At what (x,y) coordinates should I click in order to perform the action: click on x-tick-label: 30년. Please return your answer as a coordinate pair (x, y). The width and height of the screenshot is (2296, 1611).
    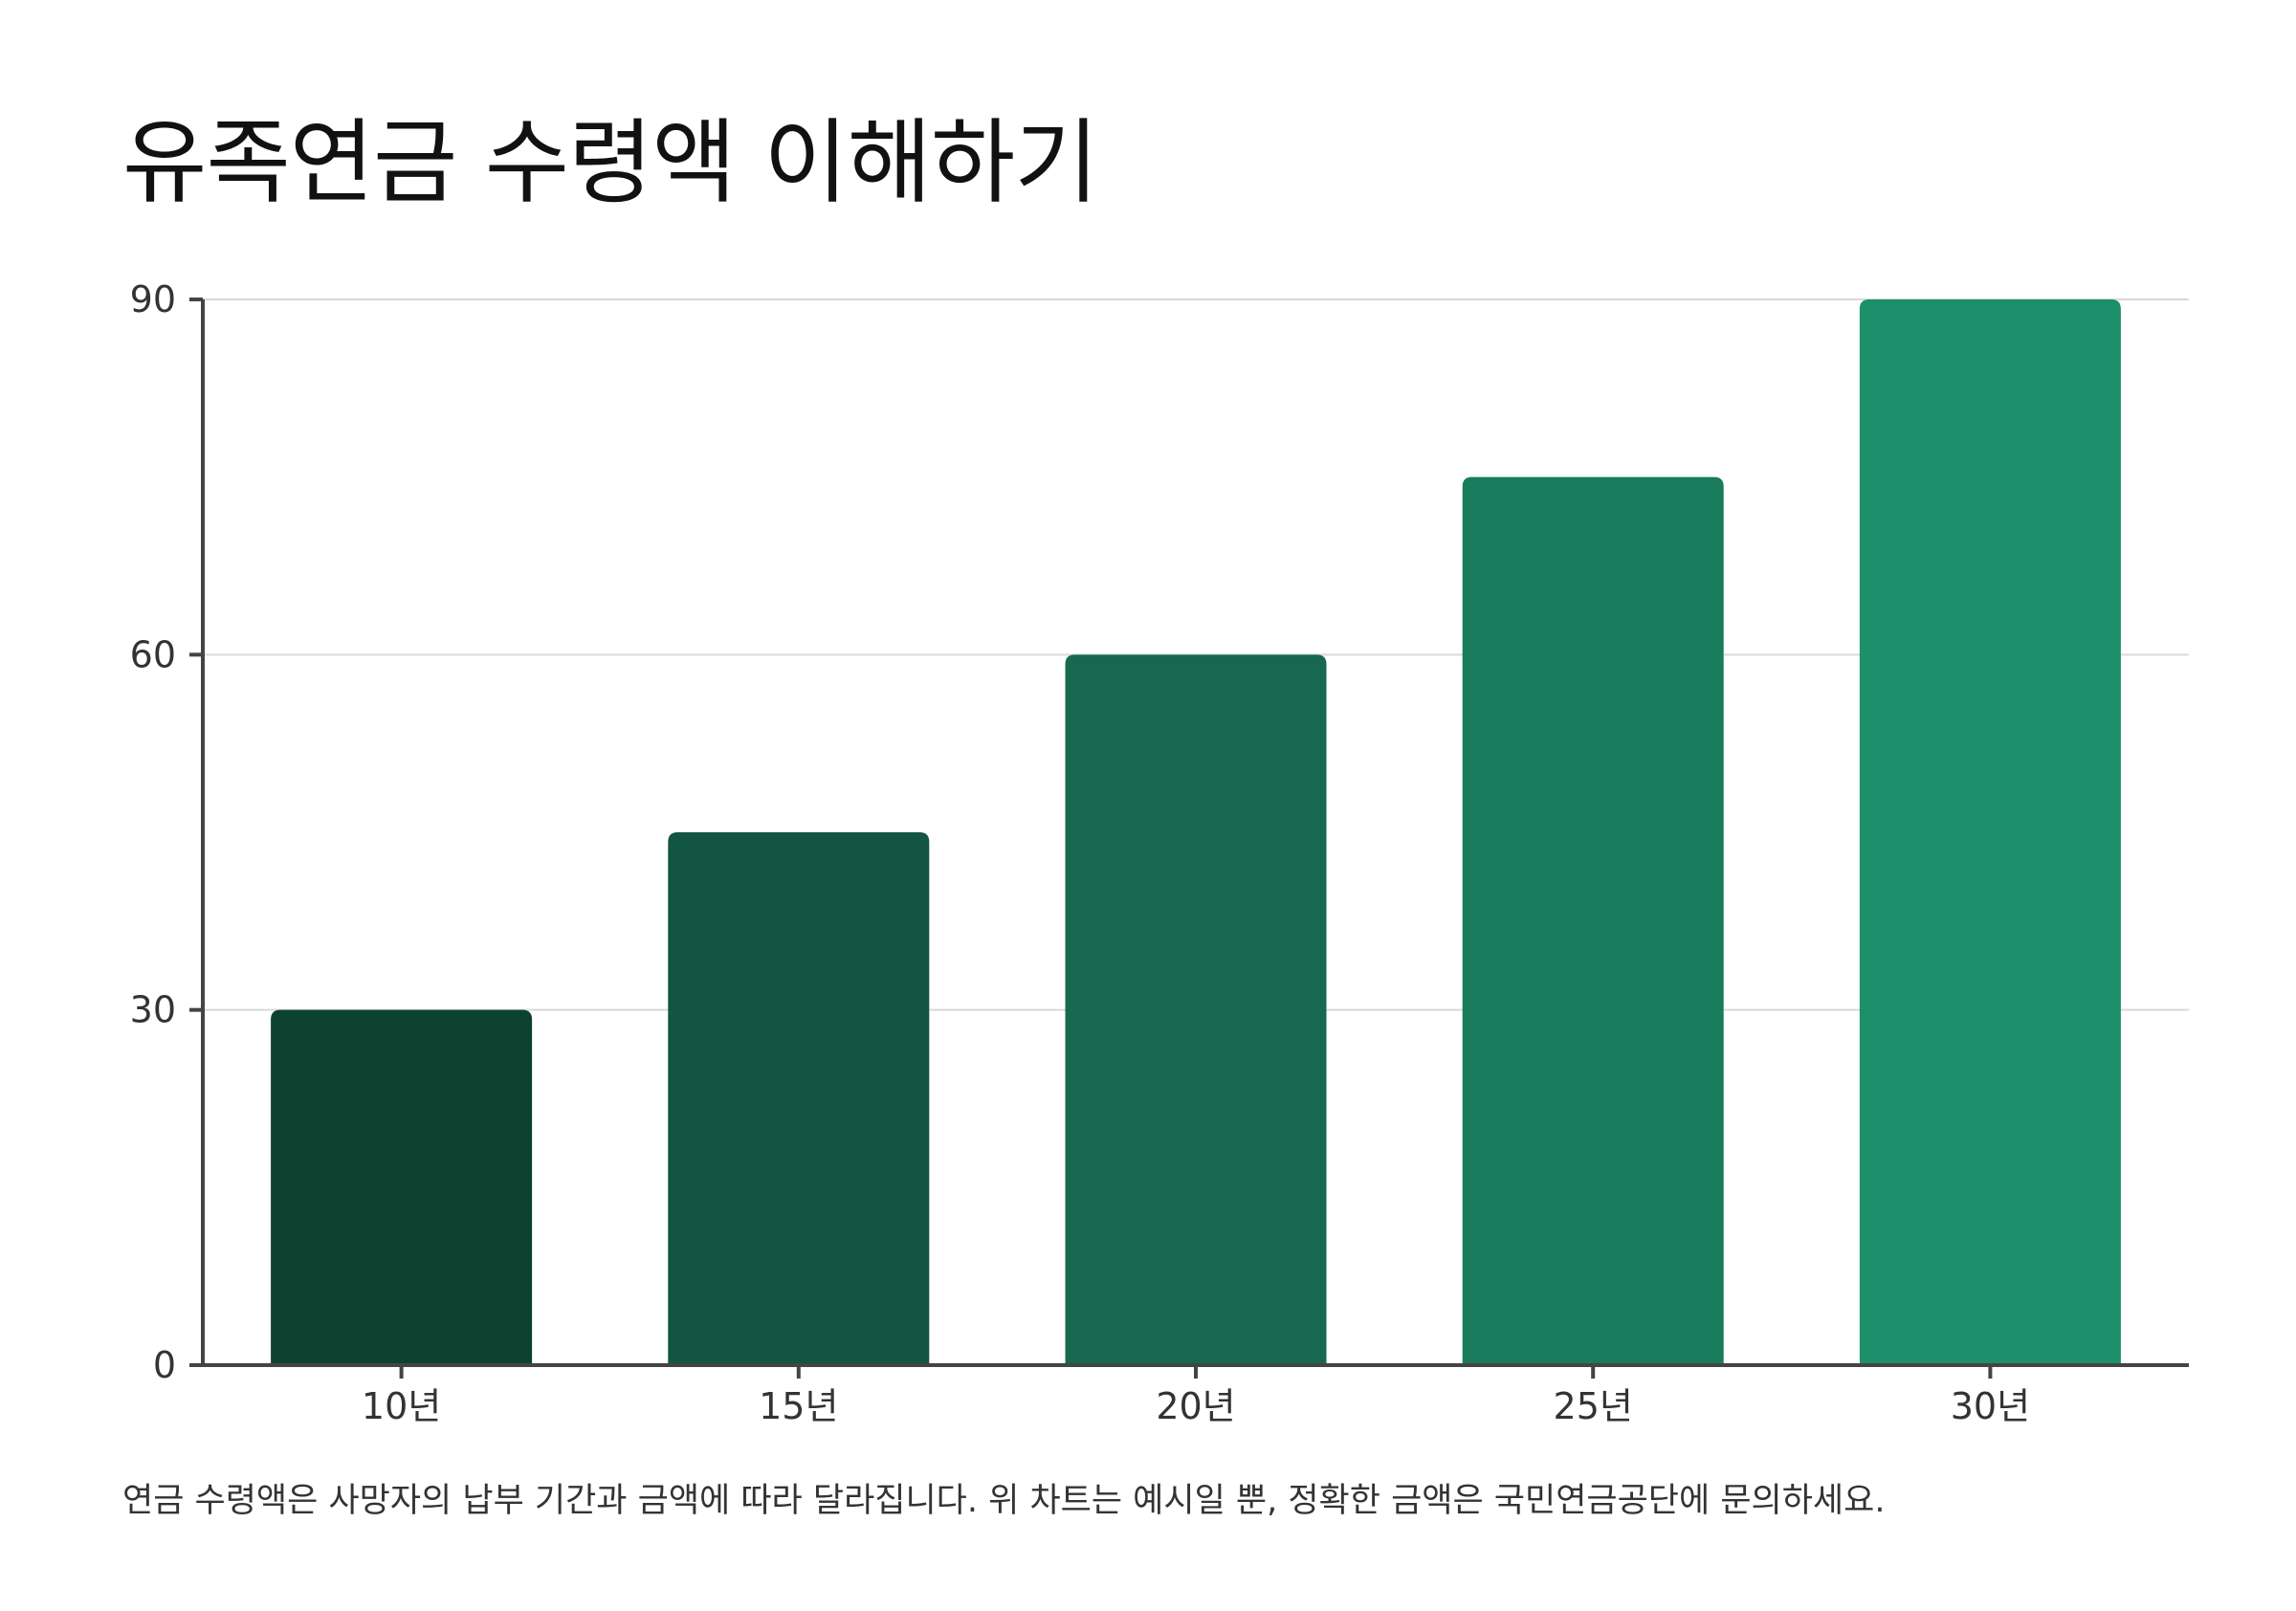
    Looking at the image, I should click on (1990, 1406).